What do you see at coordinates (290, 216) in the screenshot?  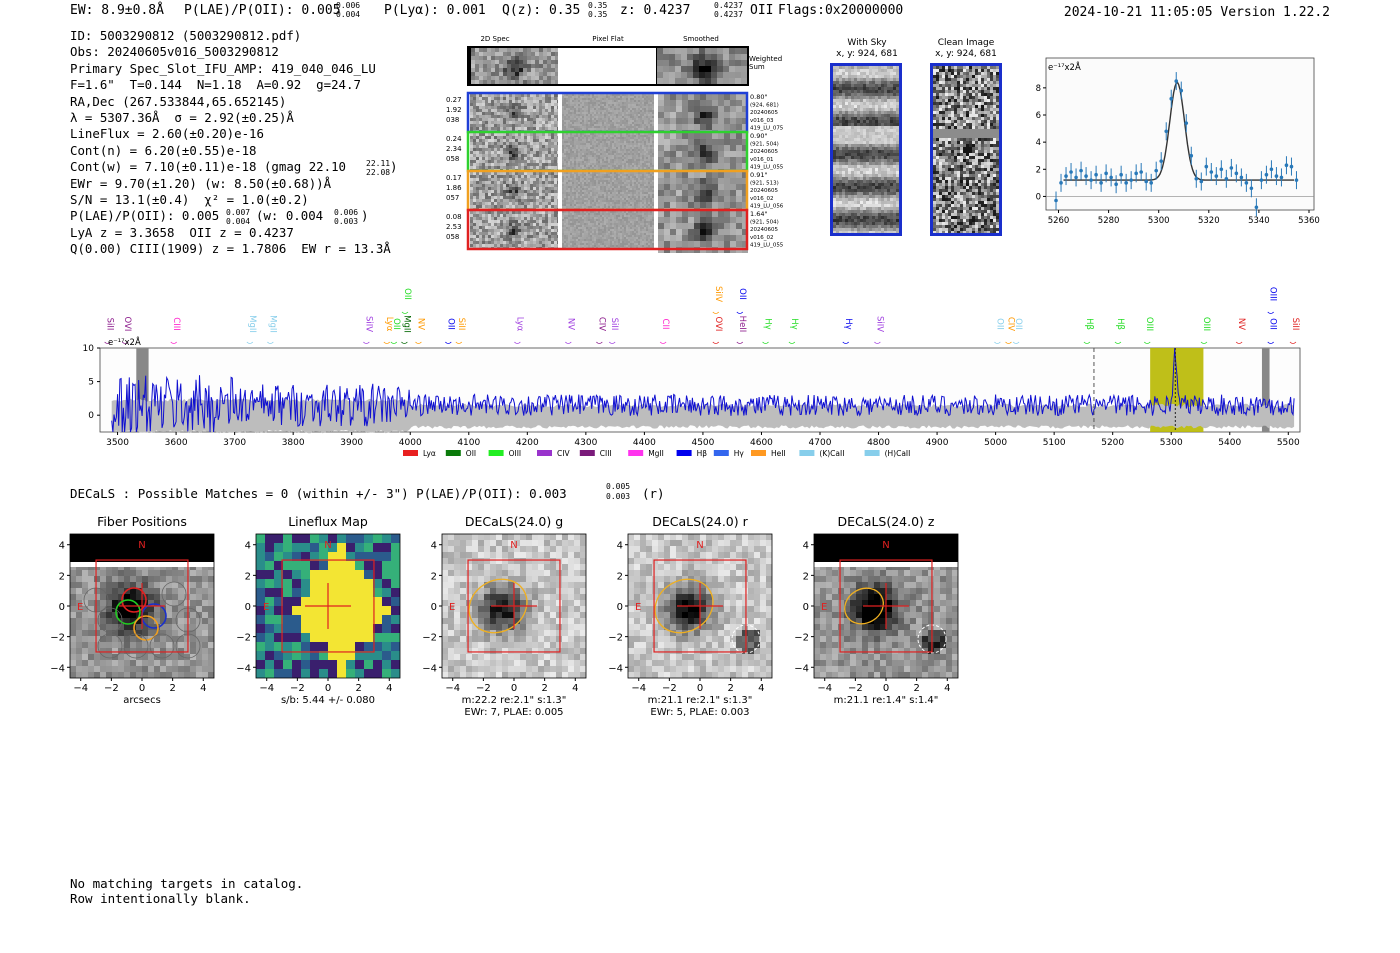 I see `plae-w-text: (w: 0.004` at bounding box center [290, 216].